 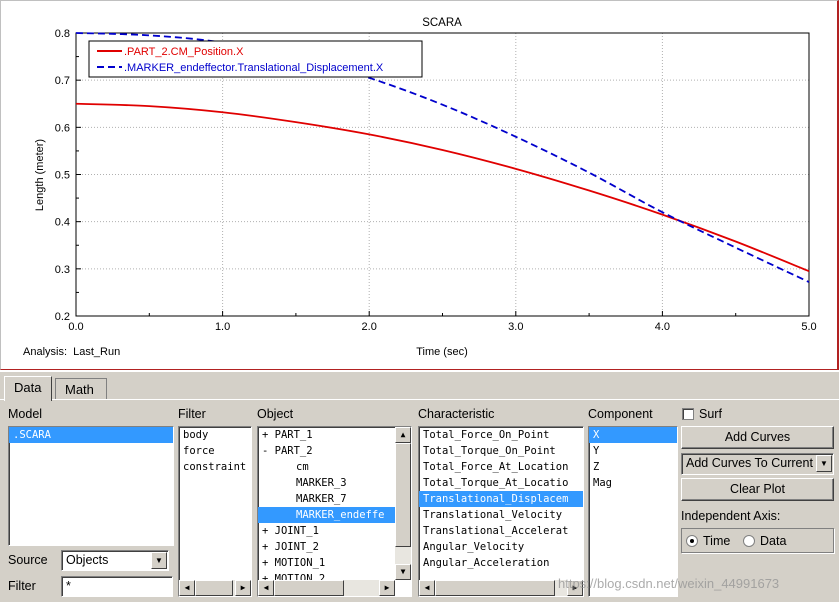 What do you see at coordinates (486, 563) in the screenshot?
I see `characteristic-item: Angular_Acceleration` at bounding box center [486, 563].